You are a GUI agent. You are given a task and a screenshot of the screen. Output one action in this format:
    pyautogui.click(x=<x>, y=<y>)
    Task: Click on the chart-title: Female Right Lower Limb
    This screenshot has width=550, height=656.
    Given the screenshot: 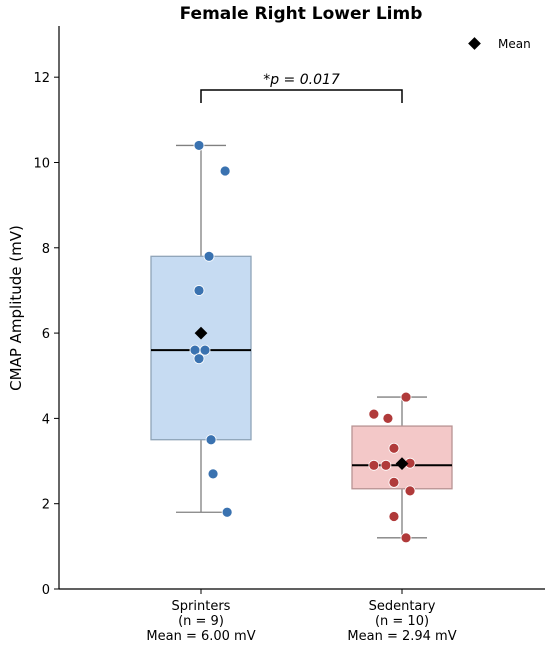 What is the action you would take?
    pyautogui.click(x=301, y=14)
    